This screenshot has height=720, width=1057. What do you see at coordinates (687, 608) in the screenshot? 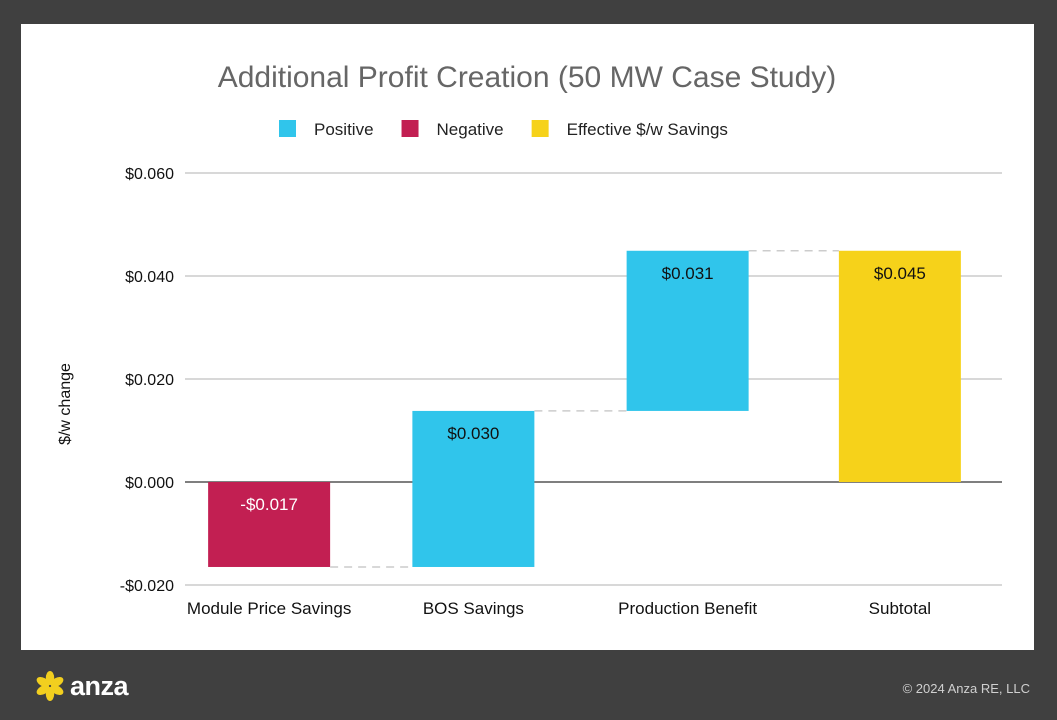
I see `x-tick-label: Production Benefit` at bounding box center [687, 608].